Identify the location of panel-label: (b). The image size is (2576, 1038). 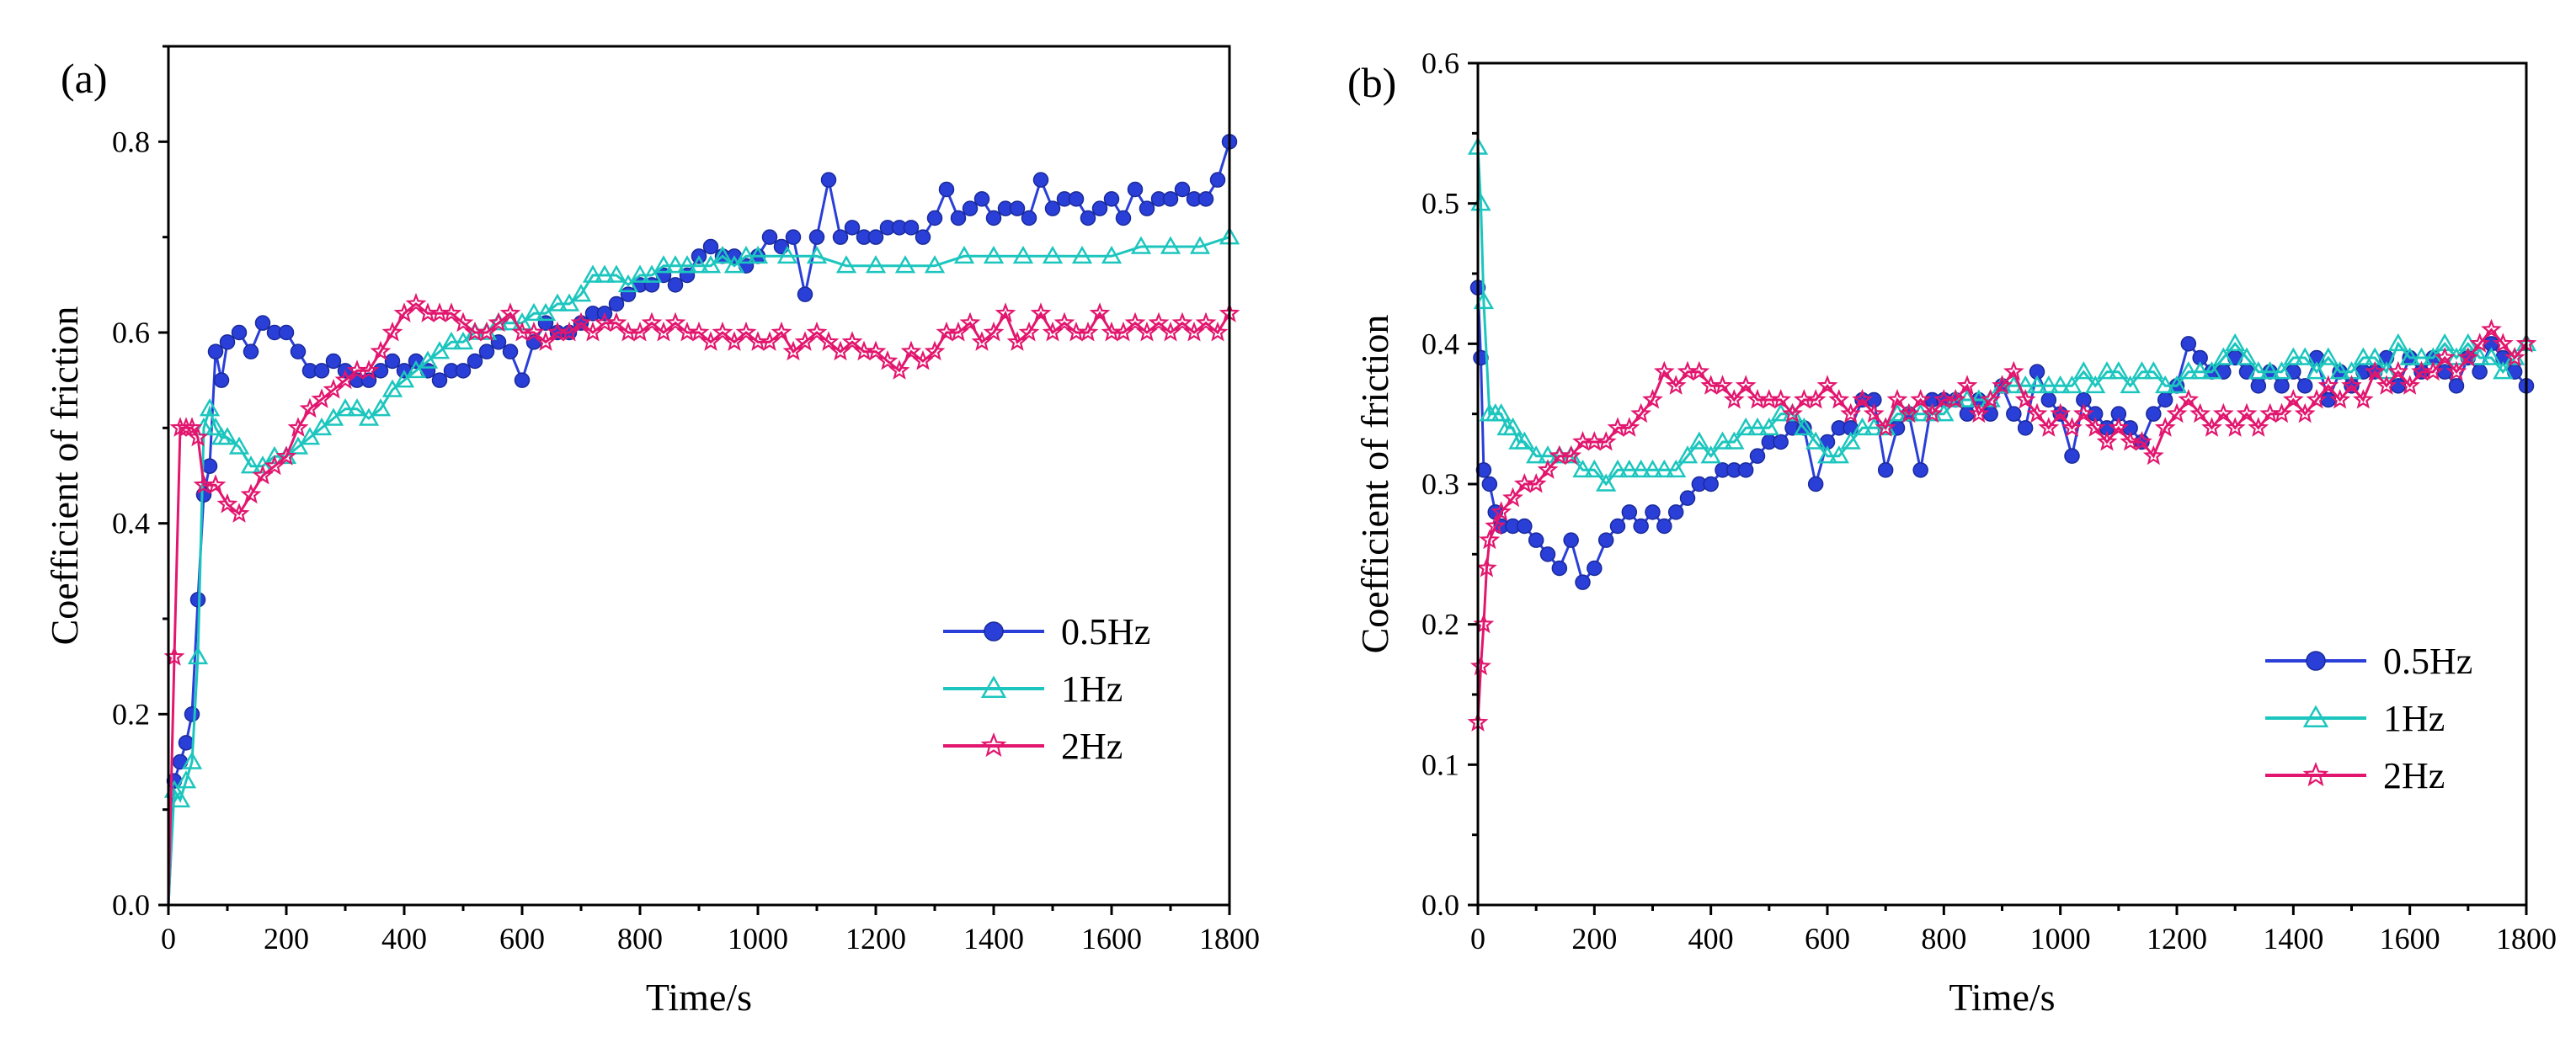
(1371, 82).